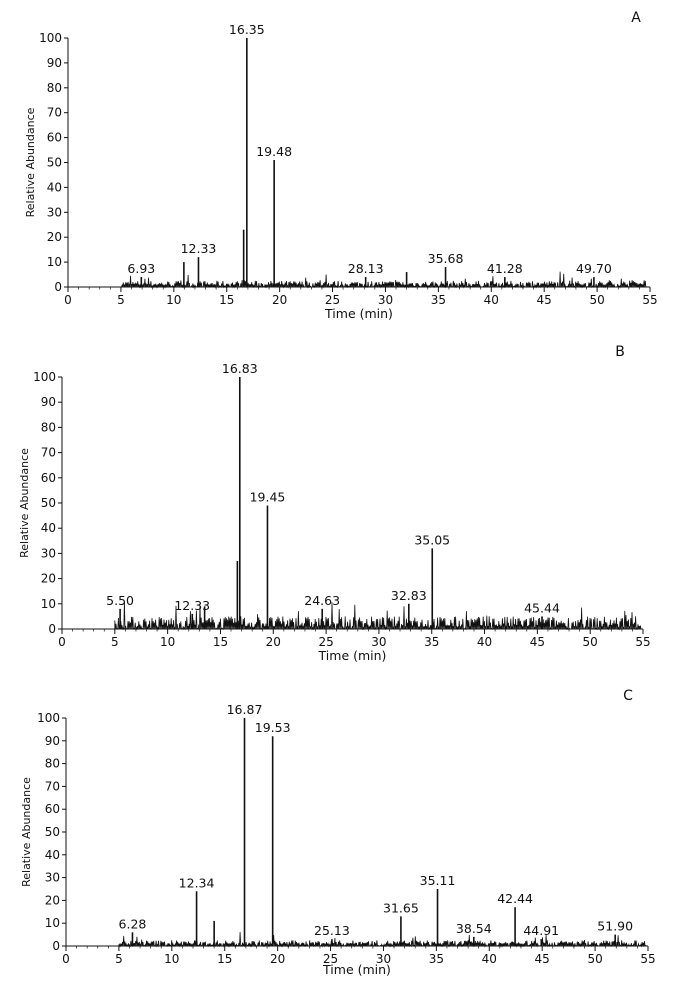 This screenshot has width=685, height=985. What do you see at coordinates (628, 696) in the screenshot?
I see `panel-label: C` at bounding box center [628, 696].